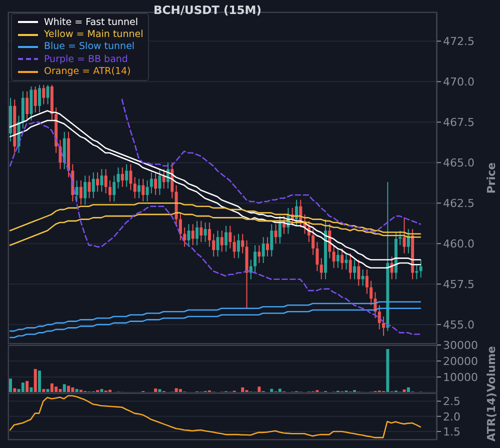  I want to click on y-tick-label: 455.0, so click(458, 325).